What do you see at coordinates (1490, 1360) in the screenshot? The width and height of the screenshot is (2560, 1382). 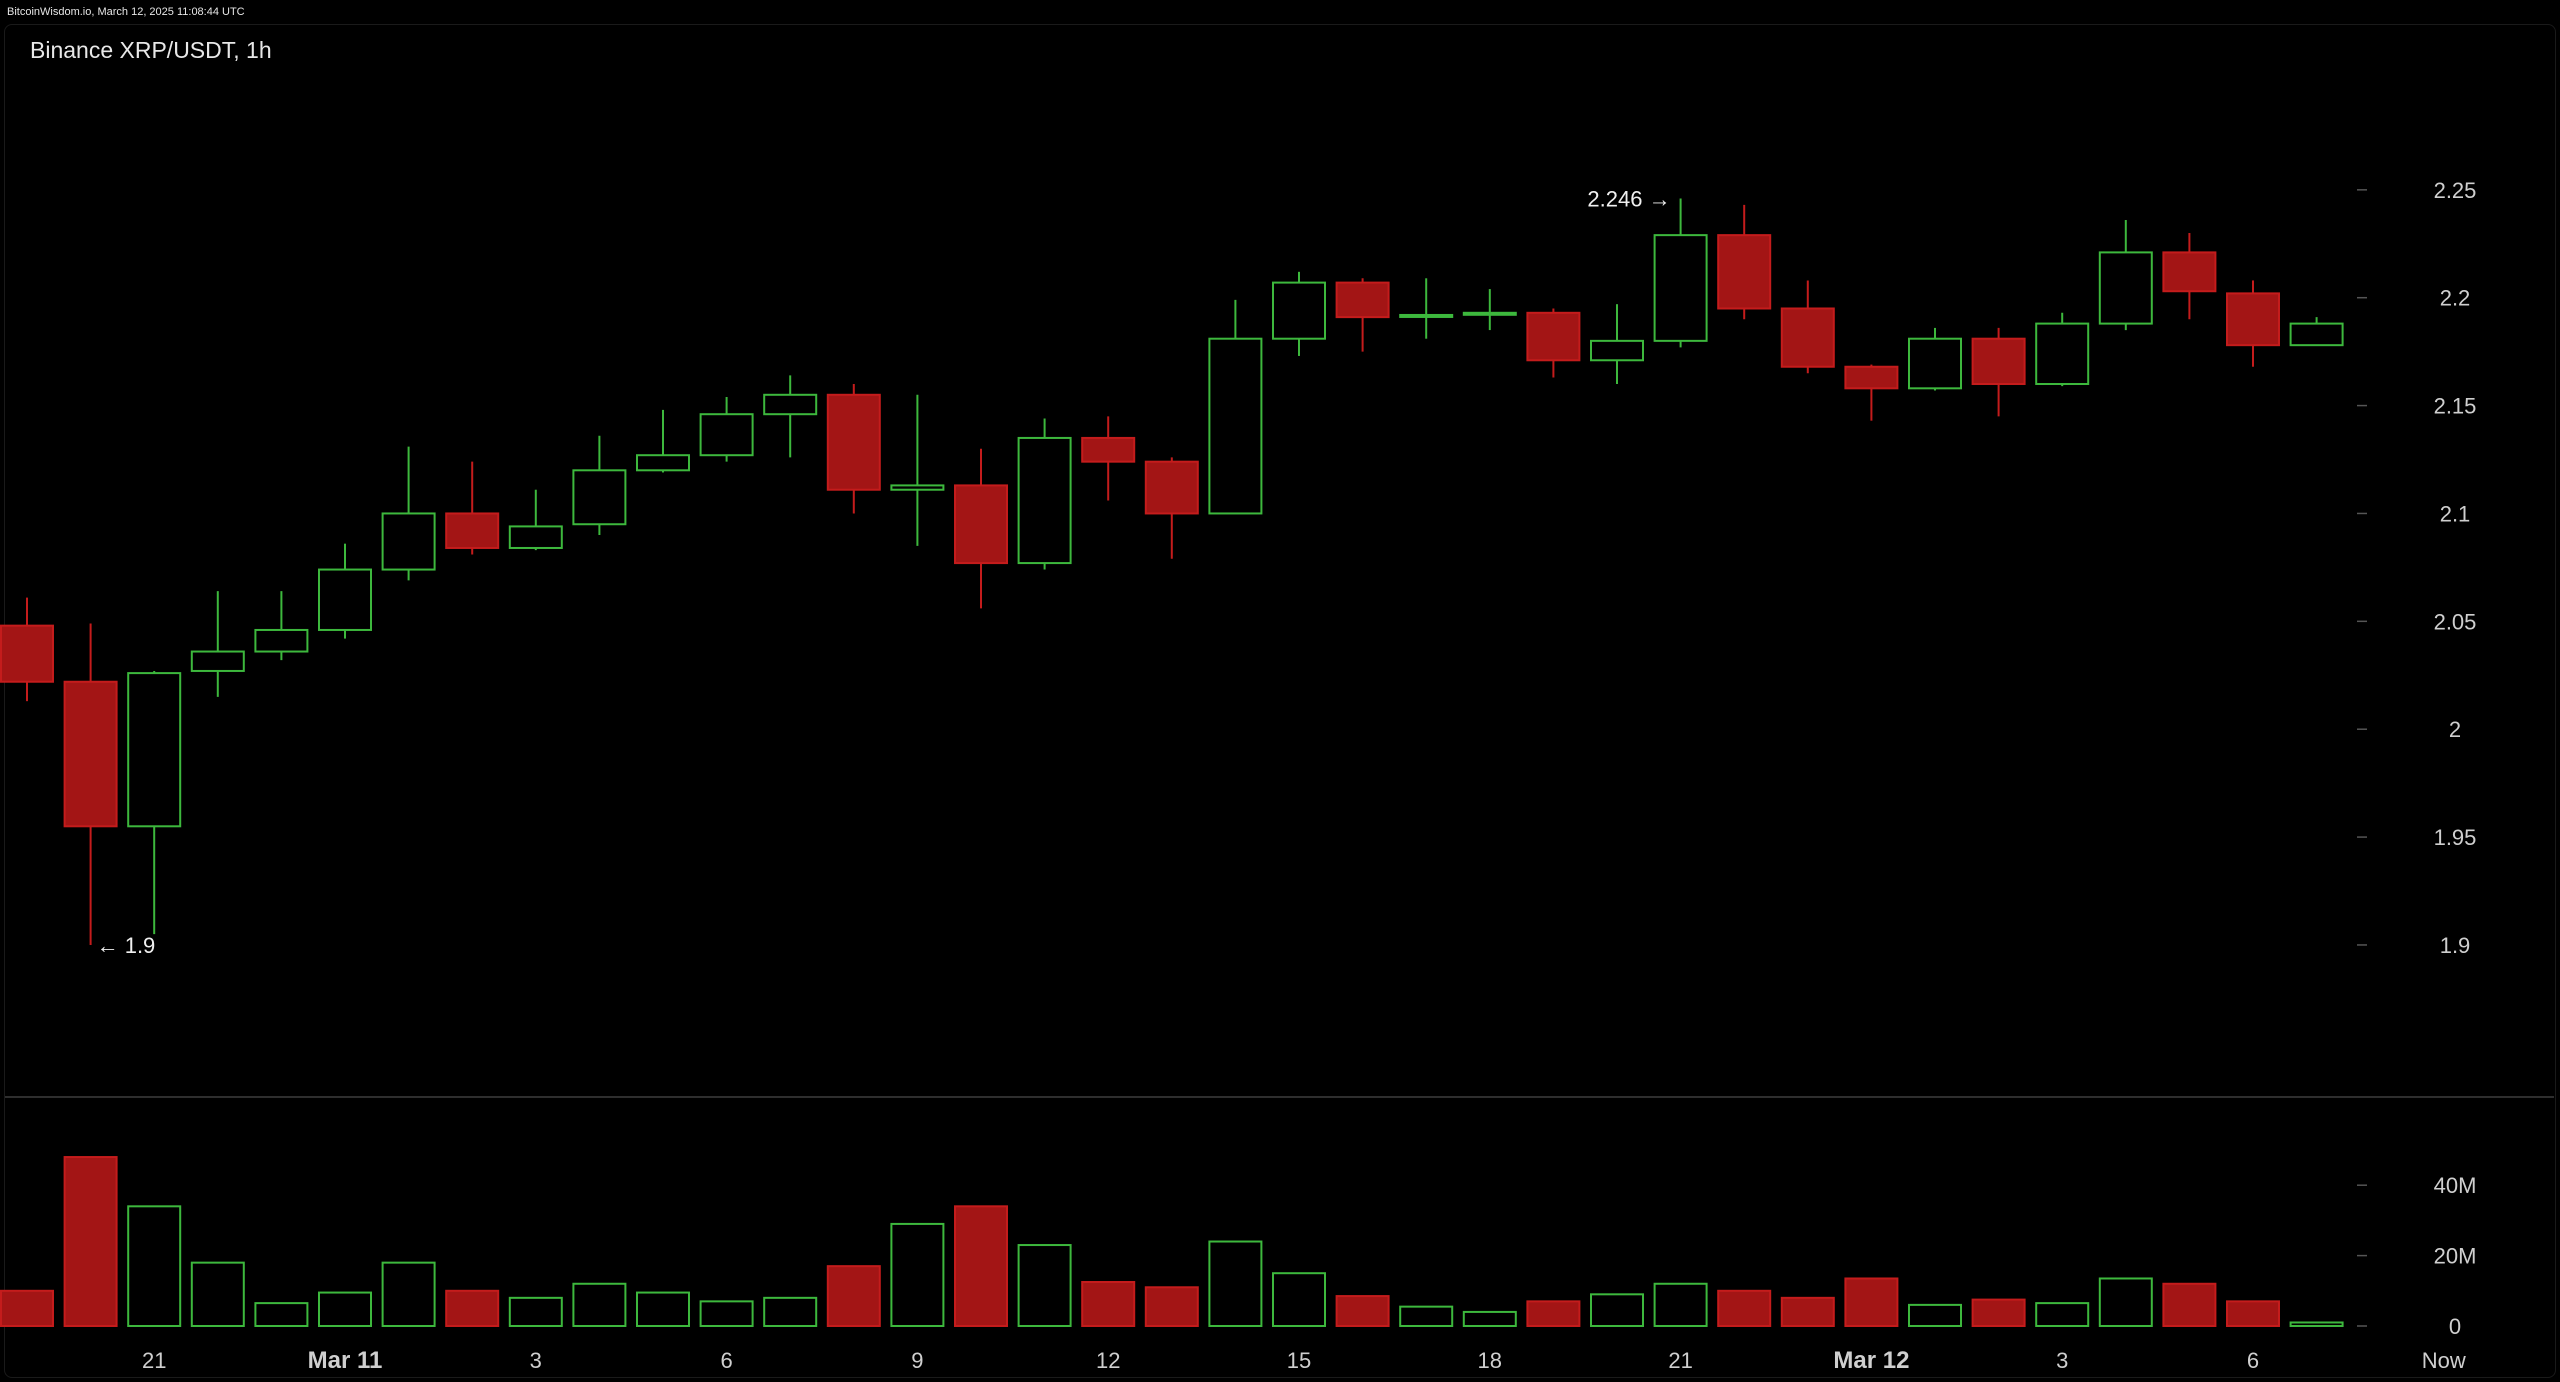 I see `x-axis-label: 18` at bounding box center [1490, 1360].